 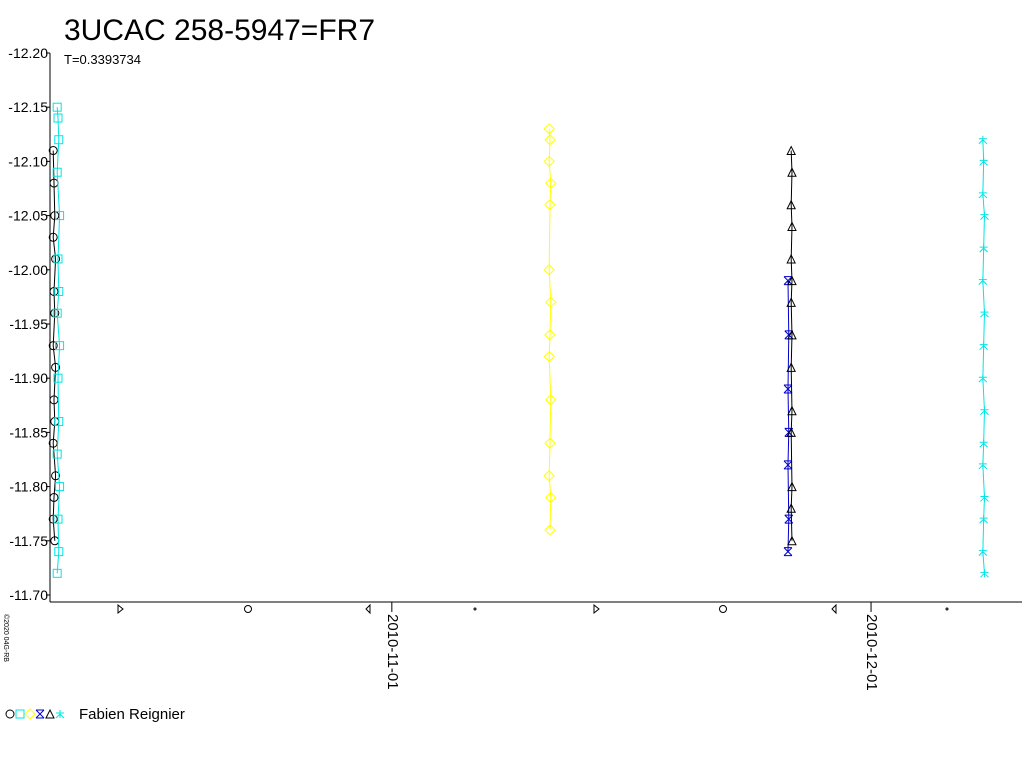 I want to click on y-tick-label: -12.10, so click(x=28, y=161).